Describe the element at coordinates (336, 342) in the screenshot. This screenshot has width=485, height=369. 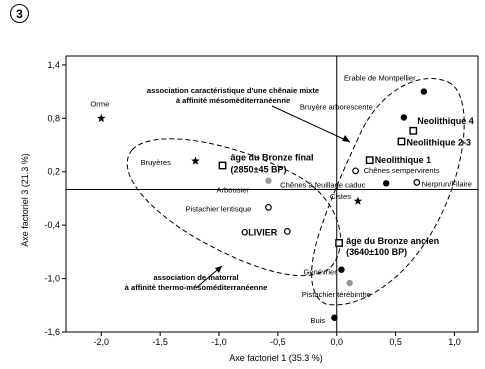
I see `x-tick-label: 0,0` at that location.